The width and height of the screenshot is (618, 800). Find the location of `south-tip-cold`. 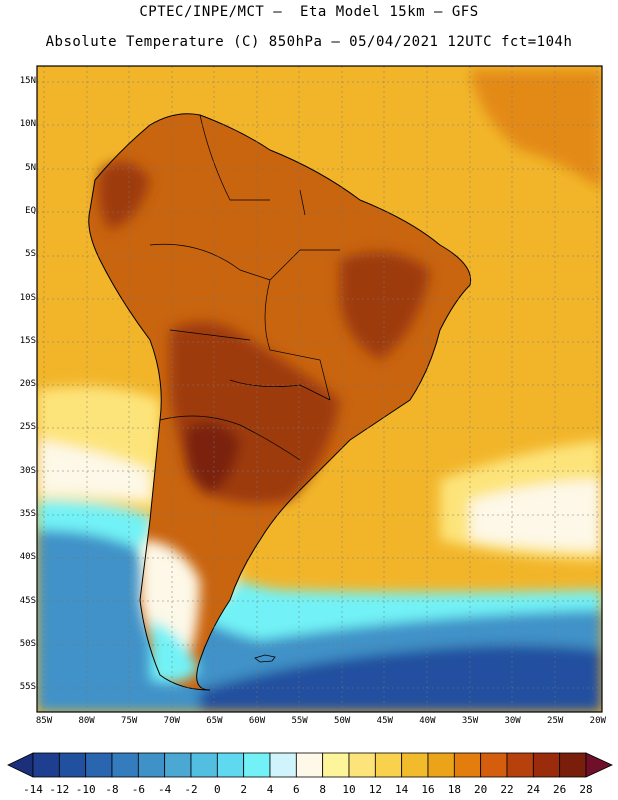

south-tip-cold is located at coordinates (175, 652).